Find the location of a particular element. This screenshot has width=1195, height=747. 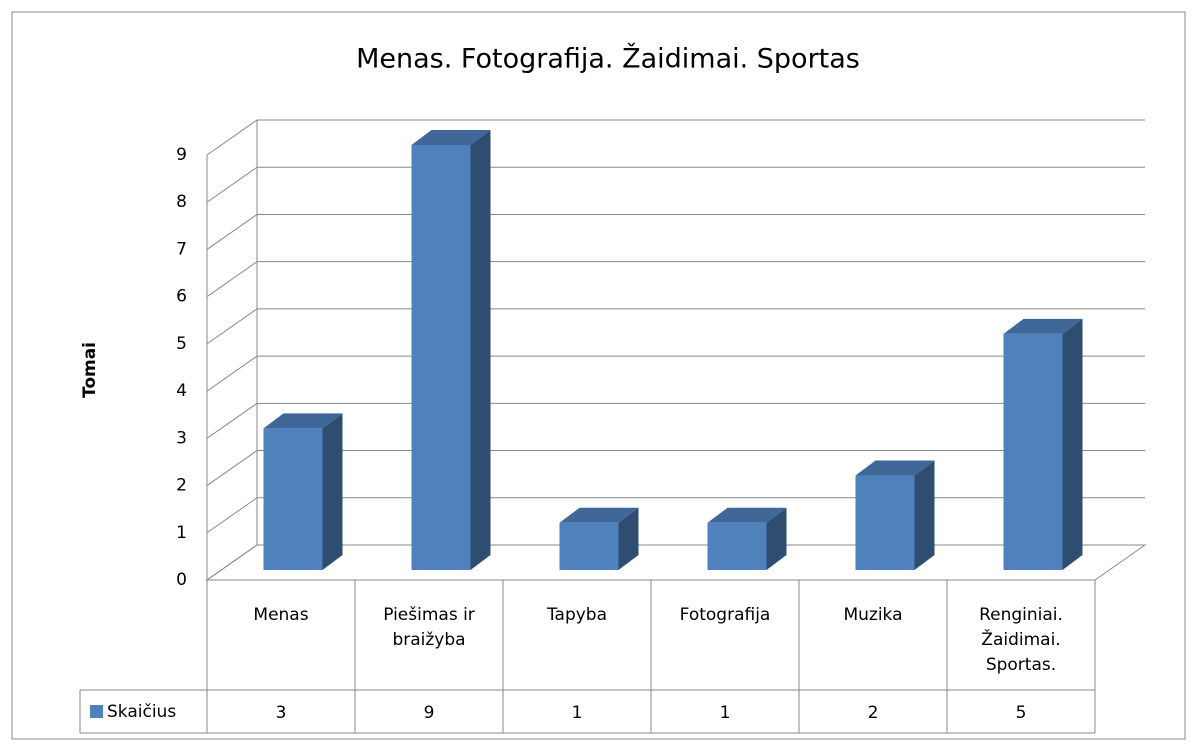

chart-title: Menas. Fotografija. Žaidimai. Sportas is located at coordinates (608, 59).